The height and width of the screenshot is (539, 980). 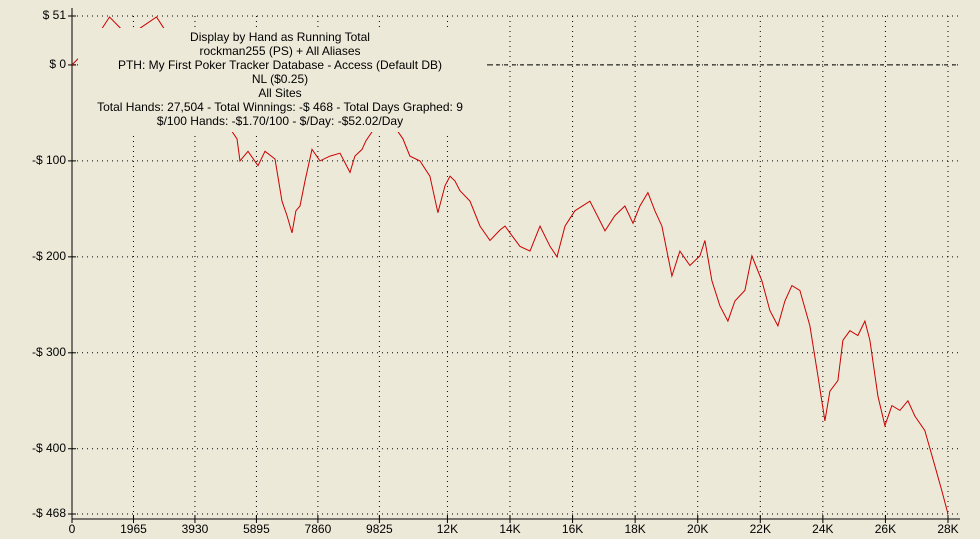 I want to click on x-tick-label: 24K, so click(x=822, y=529).